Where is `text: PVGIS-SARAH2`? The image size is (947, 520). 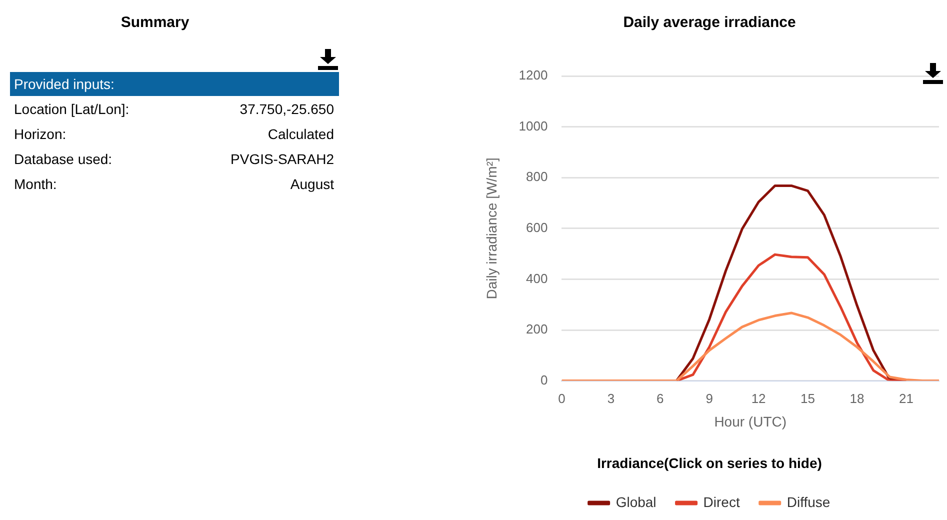 text: PVGIS-SARAH2 is located at coordinates (282, 159).